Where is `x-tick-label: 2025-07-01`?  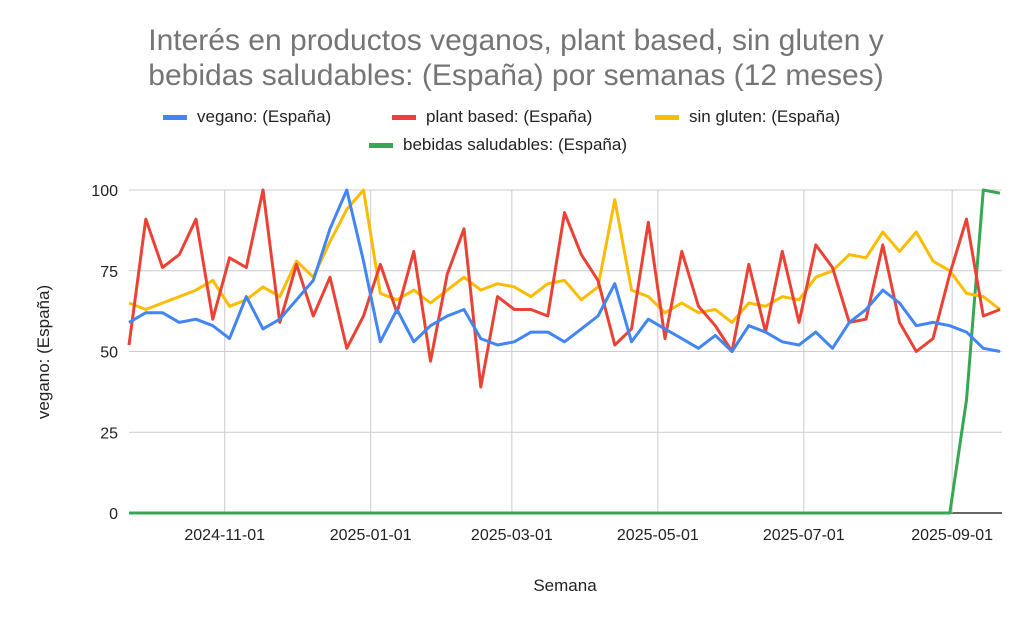
x-tick-label: 2025-07-01 is located at coordinates (804, 535).